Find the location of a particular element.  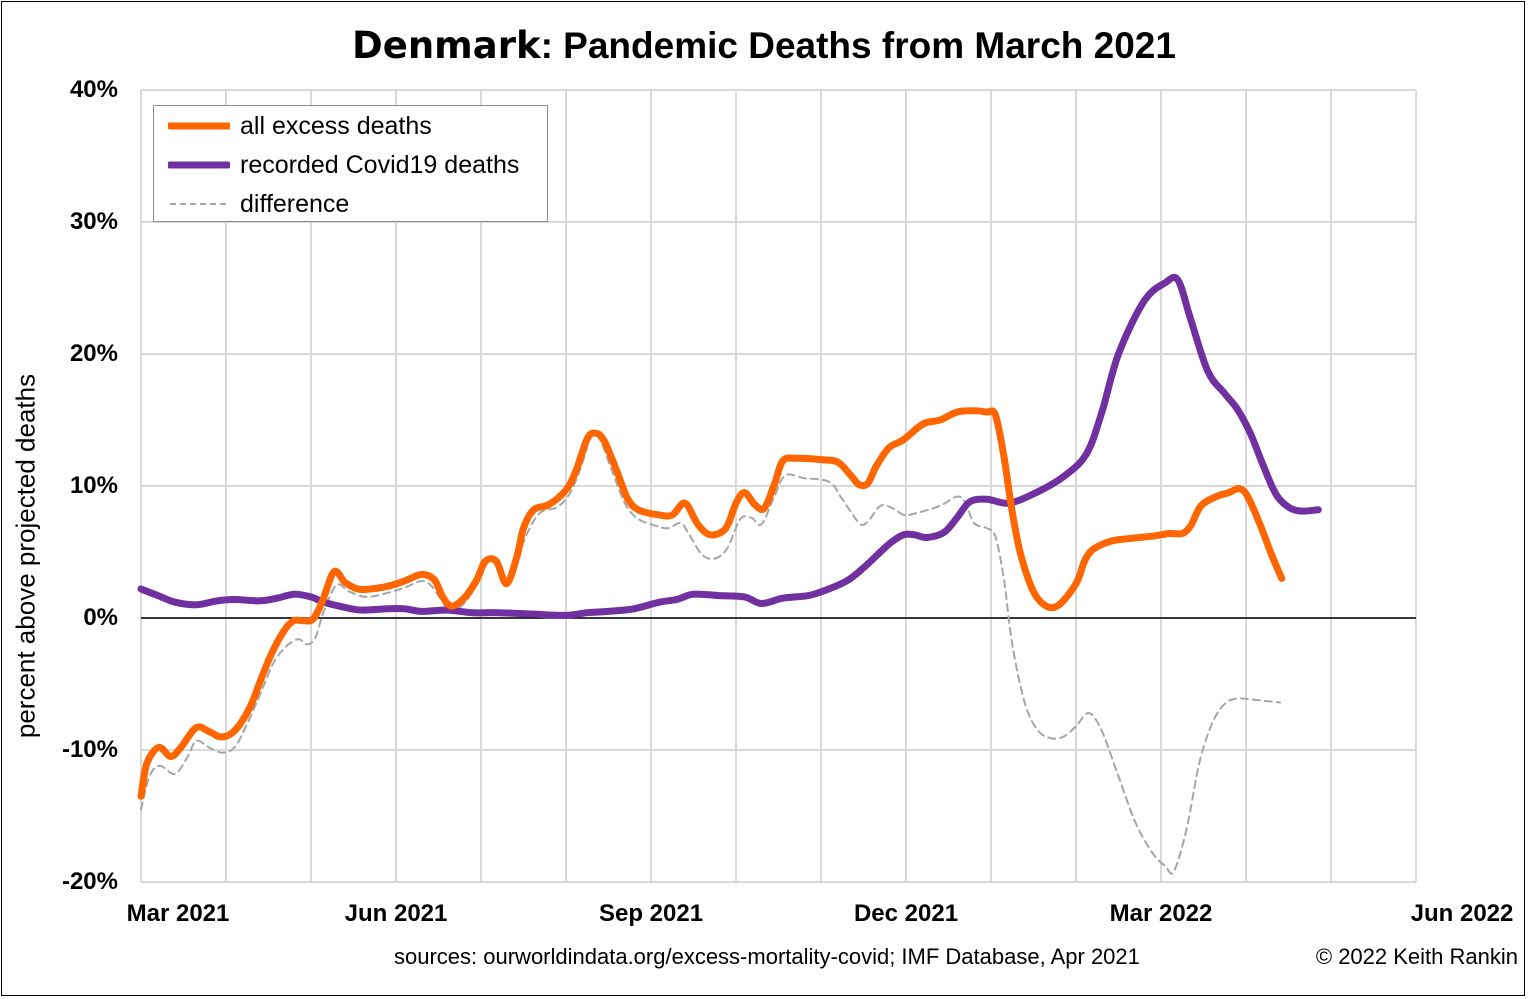

legend-item-covid: recorded Covid19 deaths is located at coordinates (343, 165).